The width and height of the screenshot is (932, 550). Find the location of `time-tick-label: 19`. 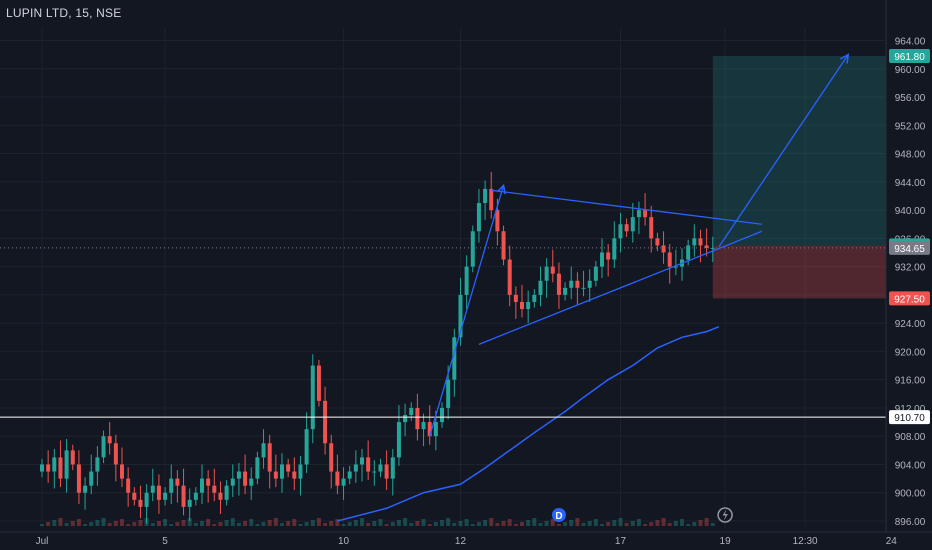

time-tick-label: 19 is located at coordinates (726, 541).